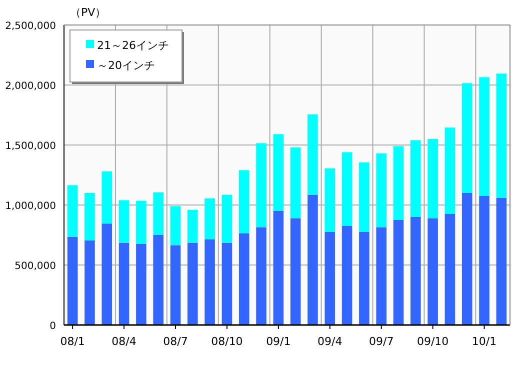  I want to click on legend-label: ～20インチ, so click(126, 65).